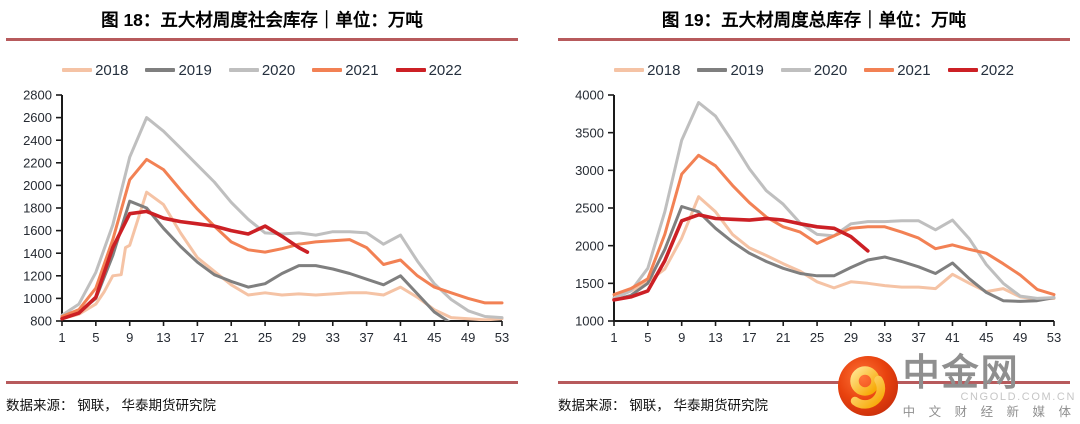 The image size is (1080, 424). I want to click on cngold-logo-name: 中金网, so click(961, 372).